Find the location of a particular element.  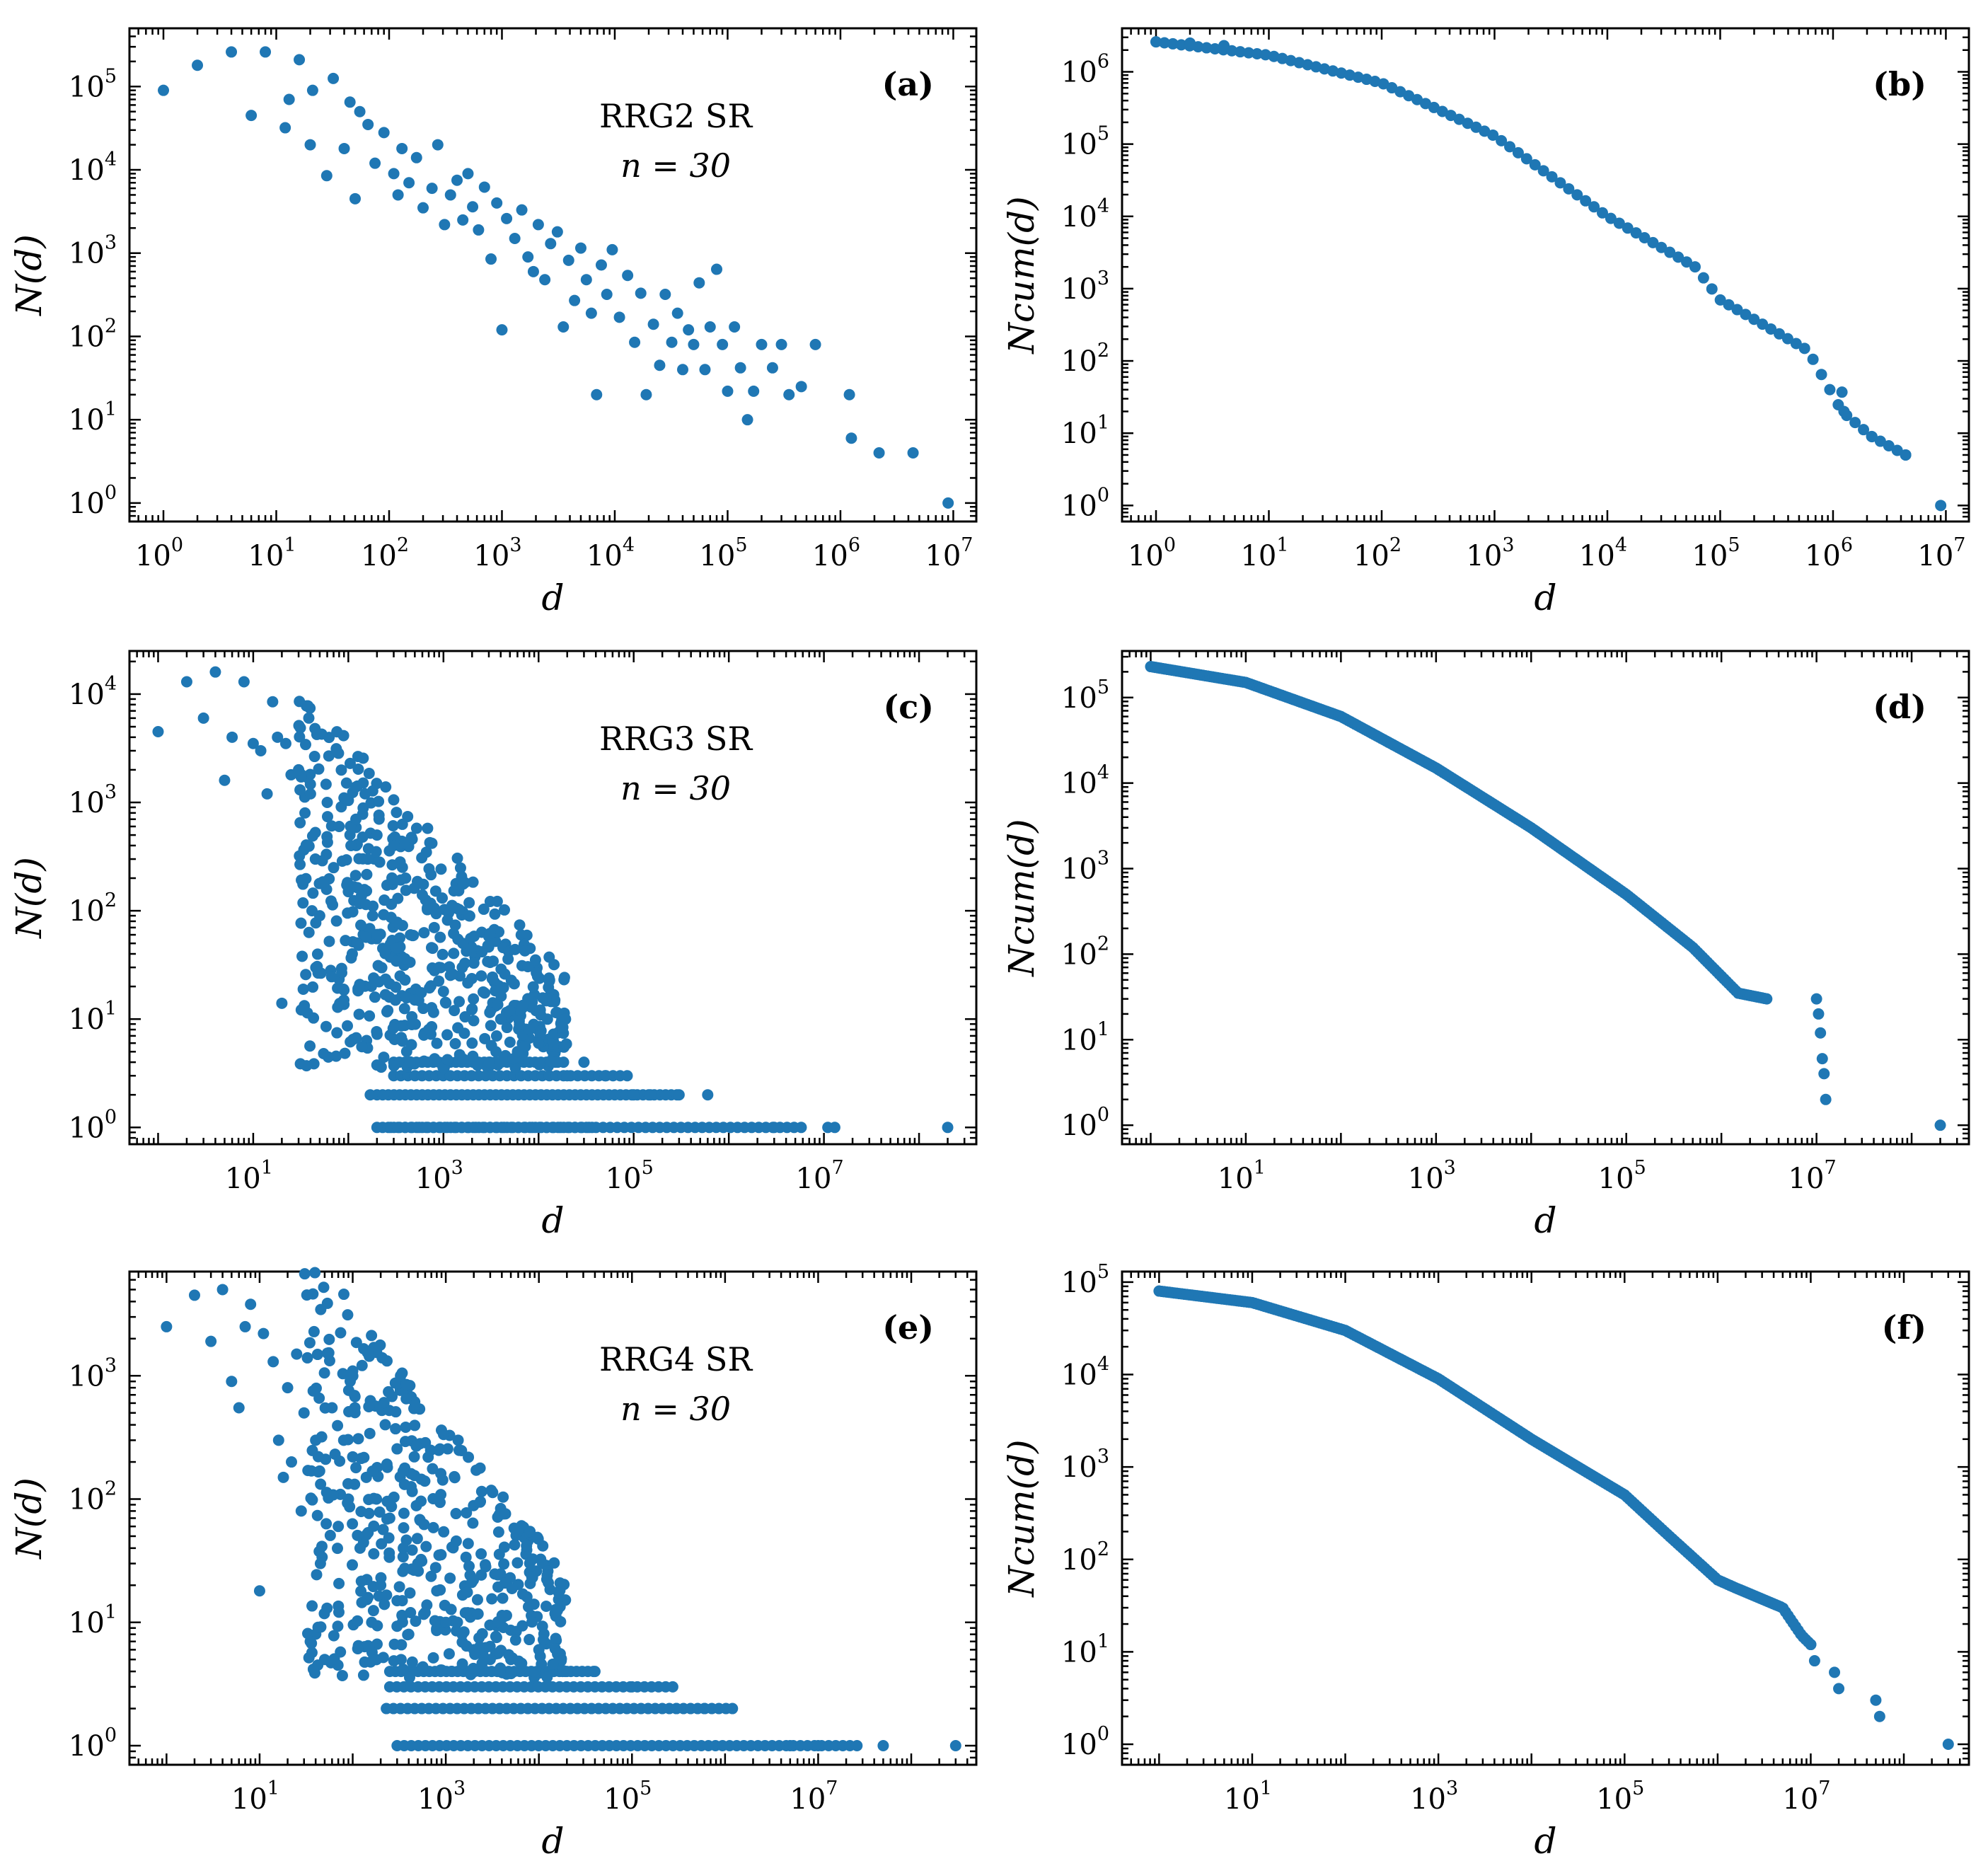

x-tick-label: 10⁶ is located at coordinates (1829, 553).